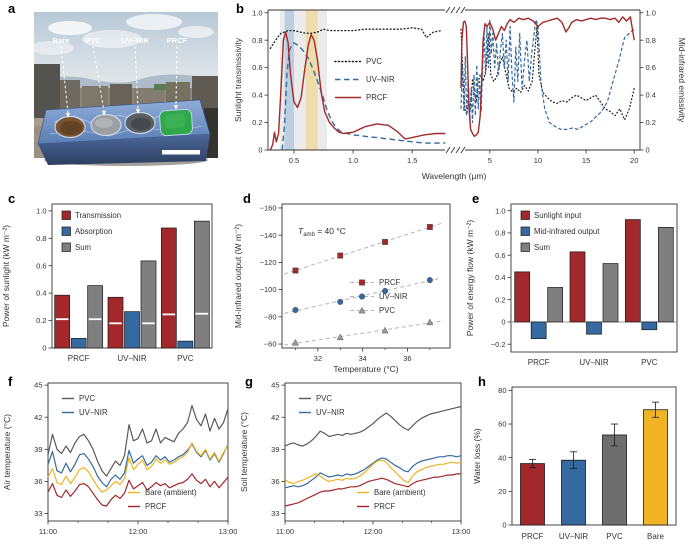 Image resolution: width=692 pixels, height=557 pixels. I want to click on svg-text: Sum, so click(83, 247).